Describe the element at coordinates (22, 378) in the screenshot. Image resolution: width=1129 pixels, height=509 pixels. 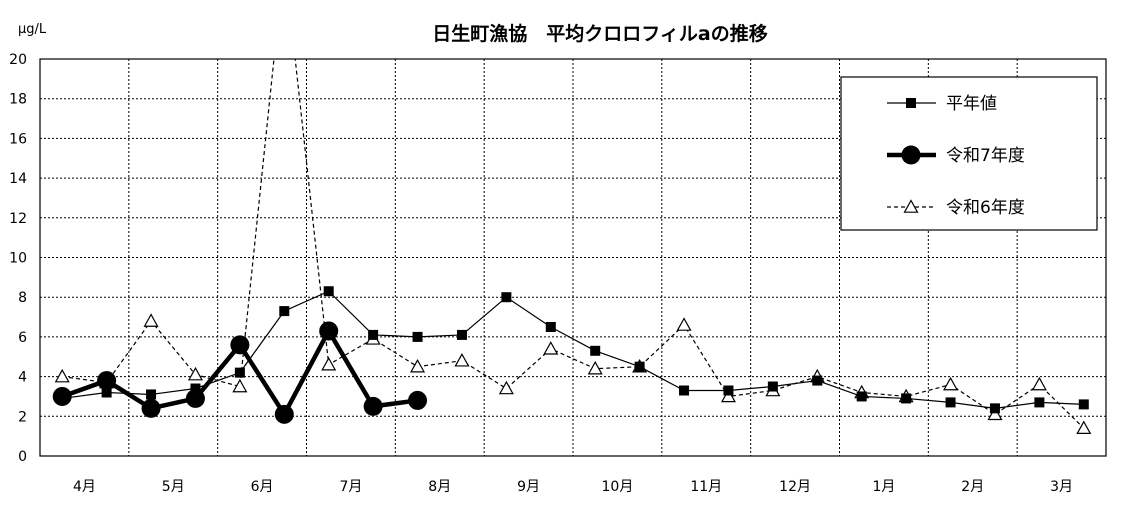
I see `y-tick-label: 4` at that location.